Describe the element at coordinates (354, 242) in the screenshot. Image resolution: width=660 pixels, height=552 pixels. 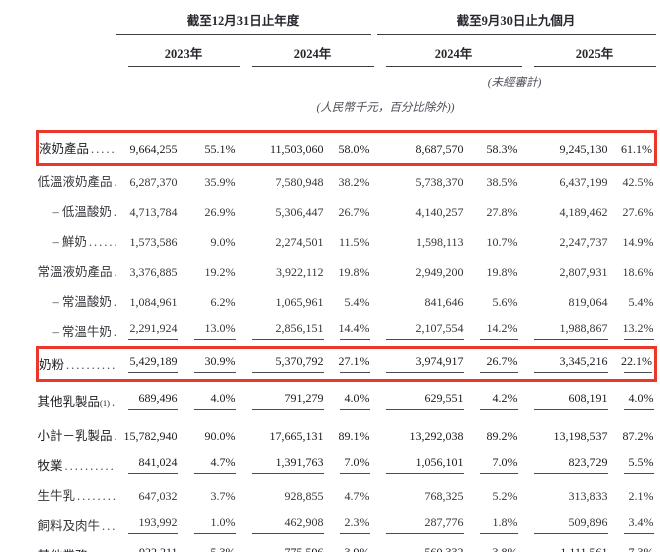
I see `cell-percent: 11.5%` at that location.